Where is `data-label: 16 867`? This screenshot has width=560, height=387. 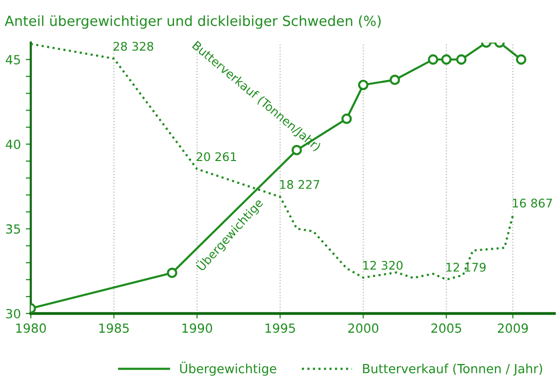
data-label: 16 867 is located at coordinates (532, 203).